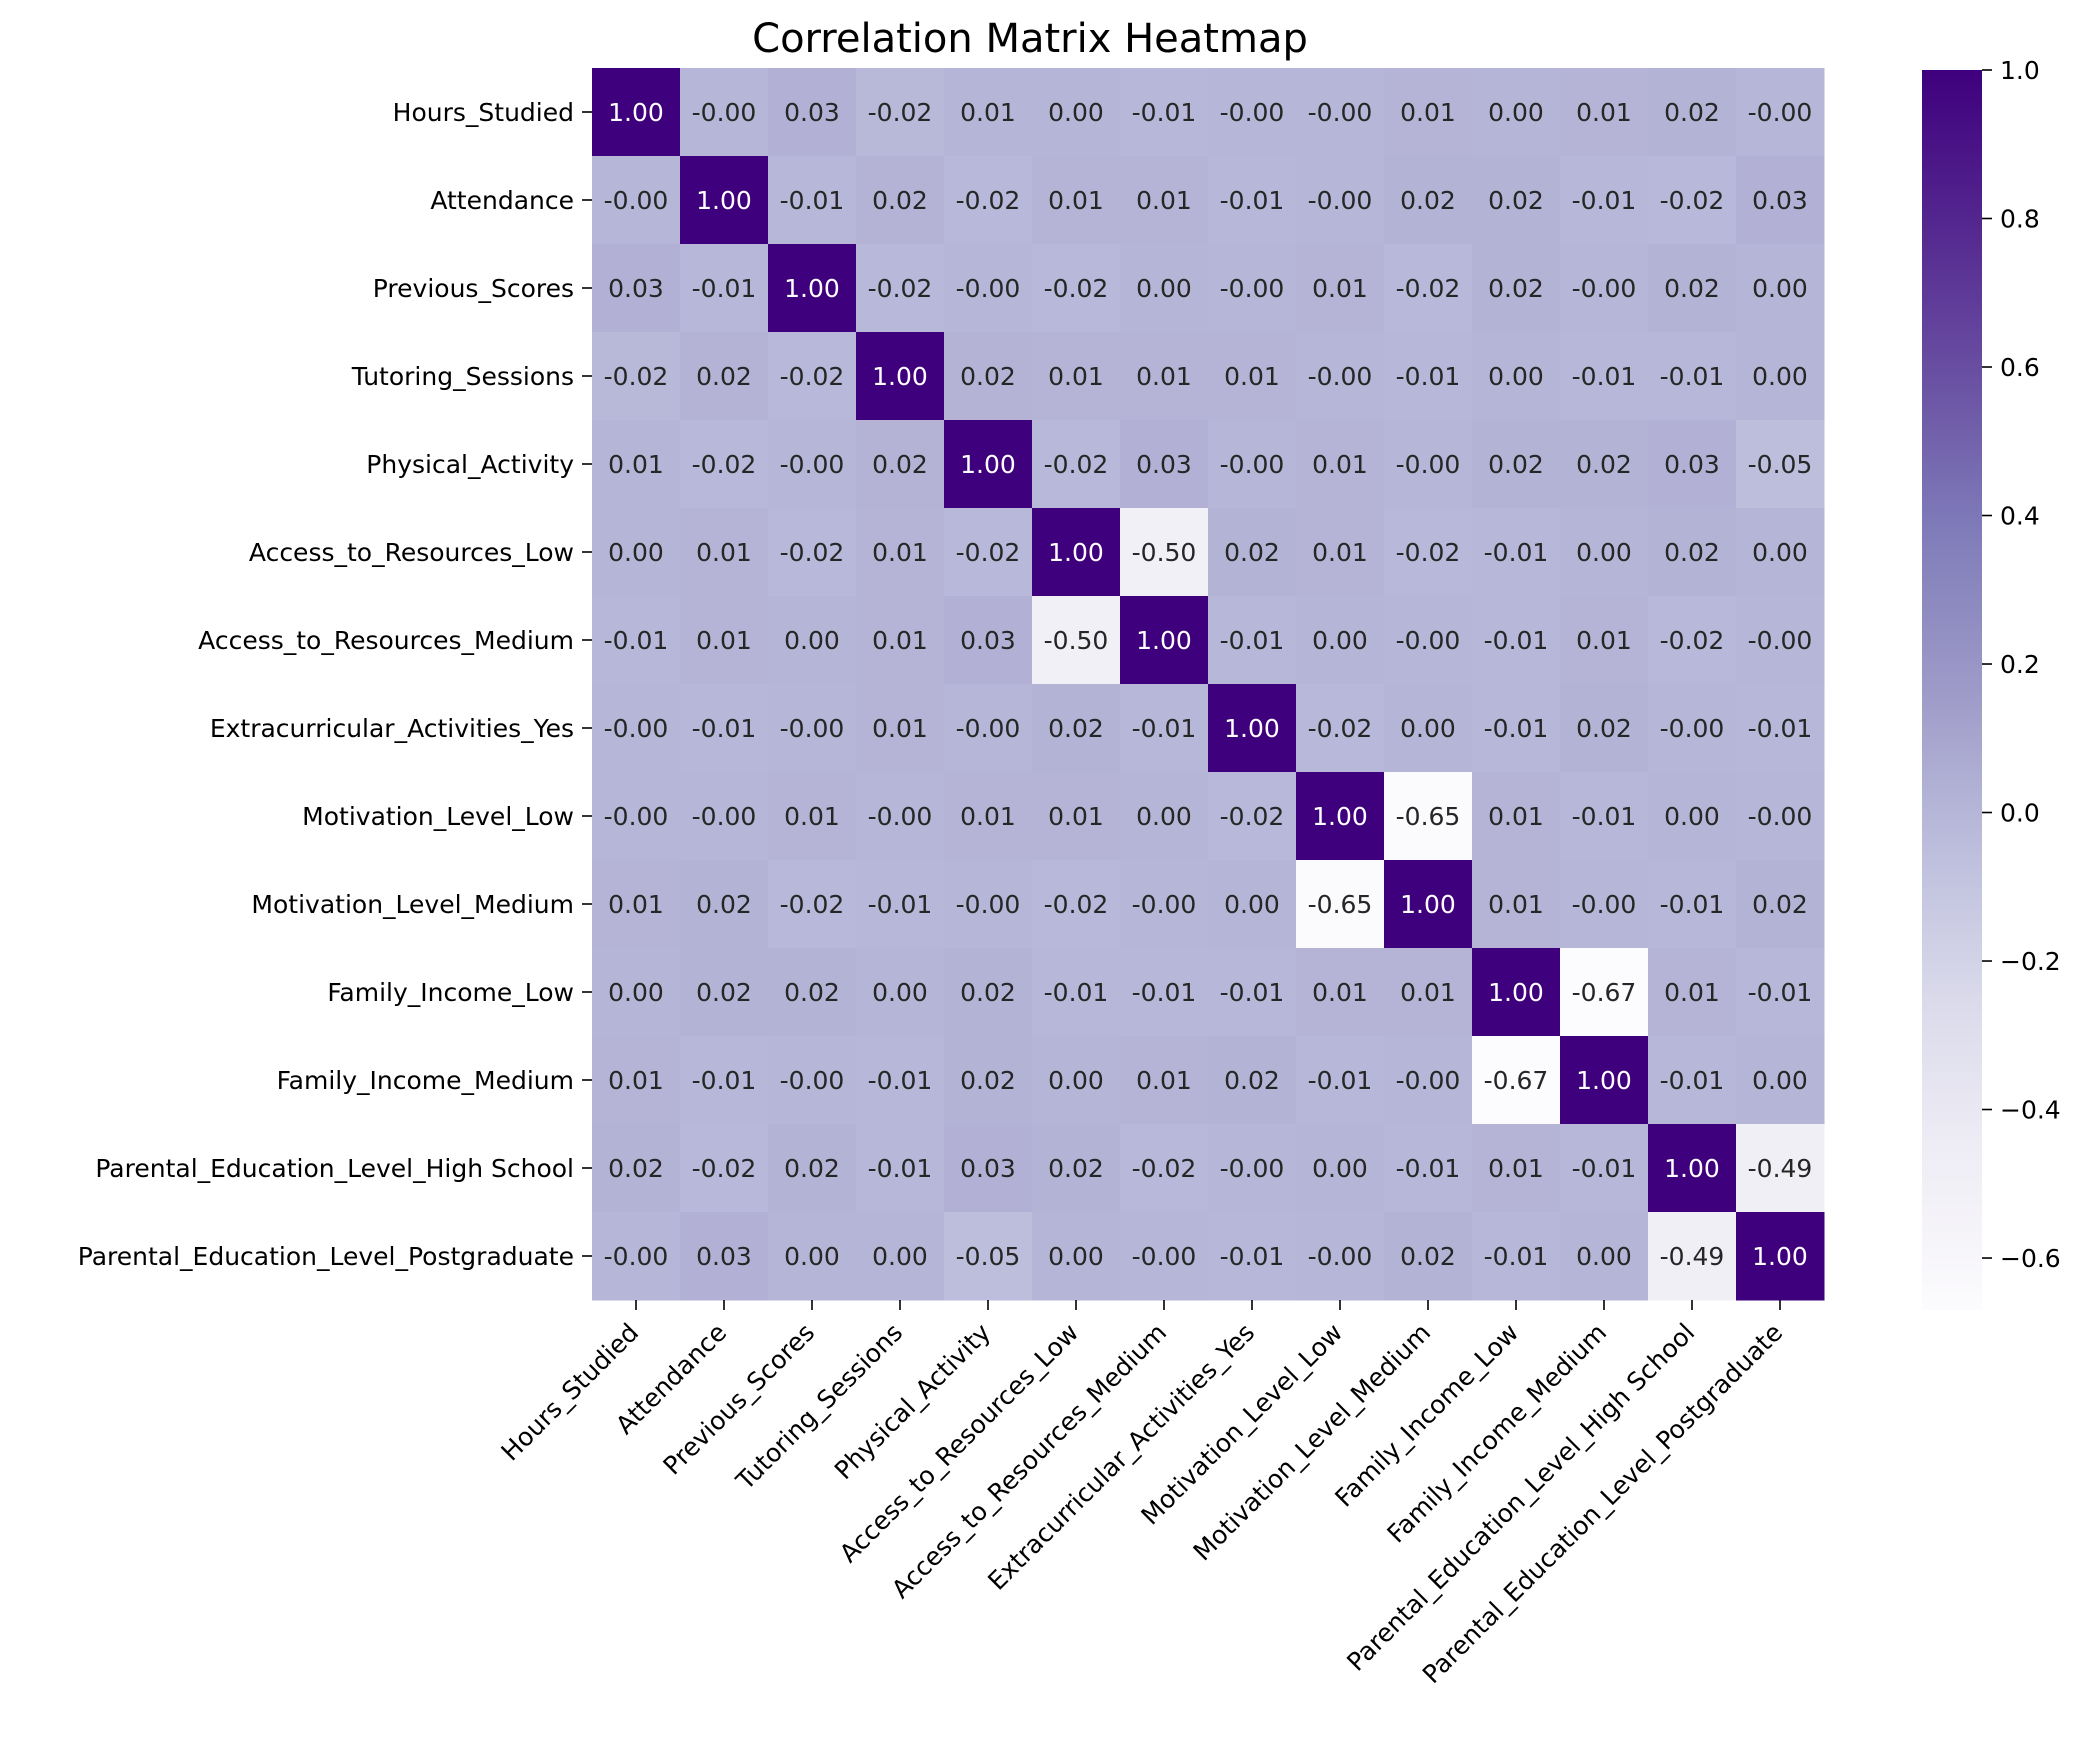  I want to click on colorbar-tick-label: 0.0, so click(2020, 813).